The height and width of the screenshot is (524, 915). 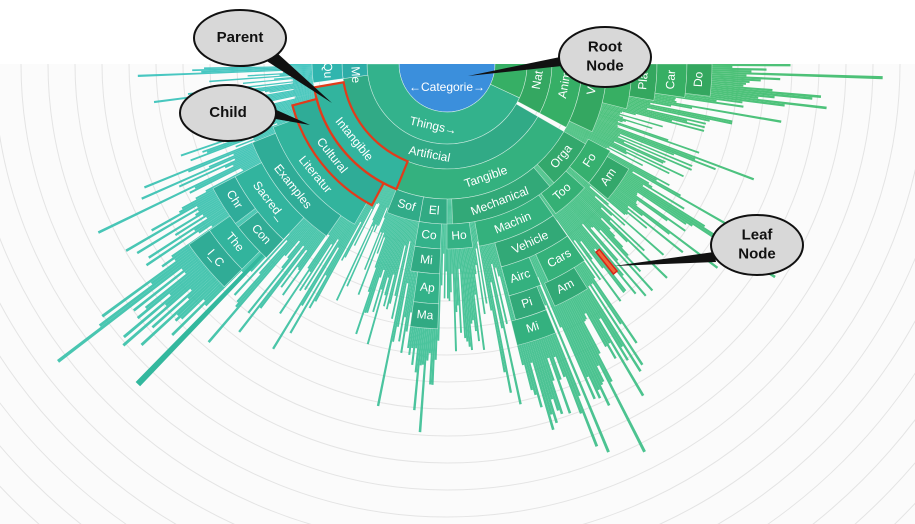 I want to click on segment-label: Sof, so click(x=407, y=205).